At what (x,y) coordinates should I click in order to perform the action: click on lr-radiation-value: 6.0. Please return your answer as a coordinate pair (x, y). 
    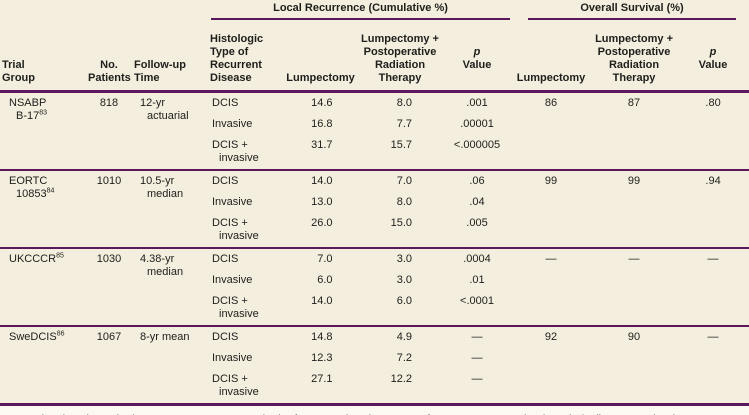
    Looking at the image, I should click on (400, 308).